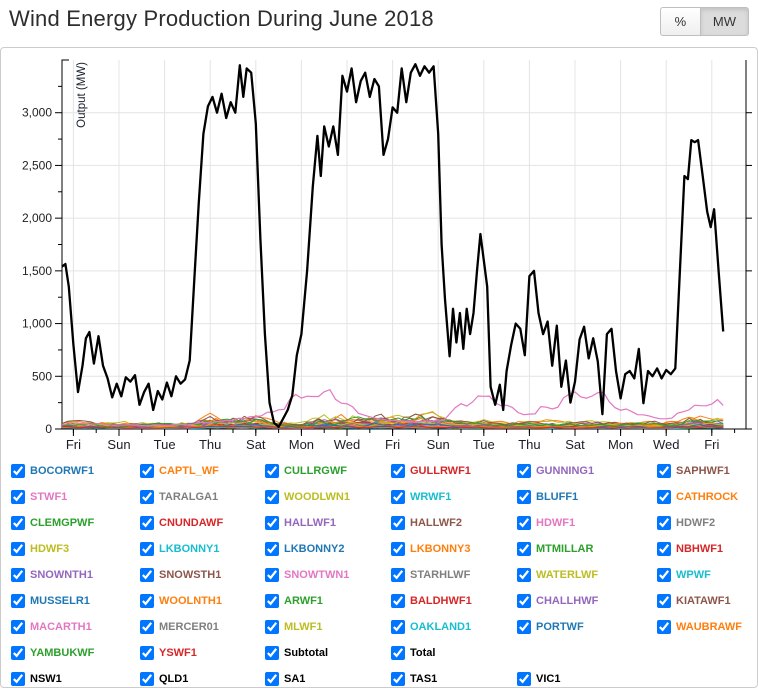 This screenshot has width=758, height=691. I want to click on checkbox-kiatawf1, so click(664, 601).